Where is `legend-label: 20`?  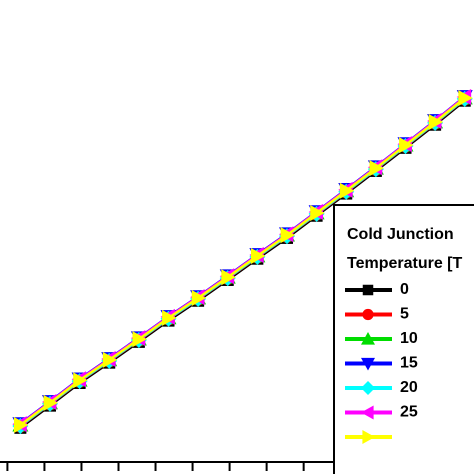
legend-label: 20 is located at coordinates (409, 387).